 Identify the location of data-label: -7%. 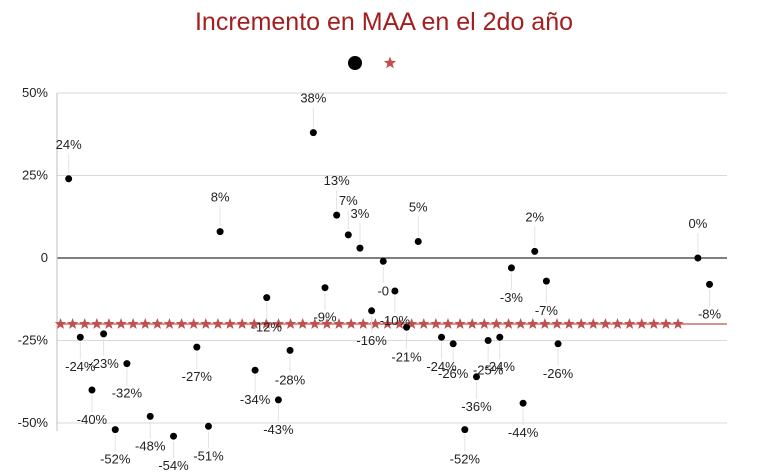
(547, 310).